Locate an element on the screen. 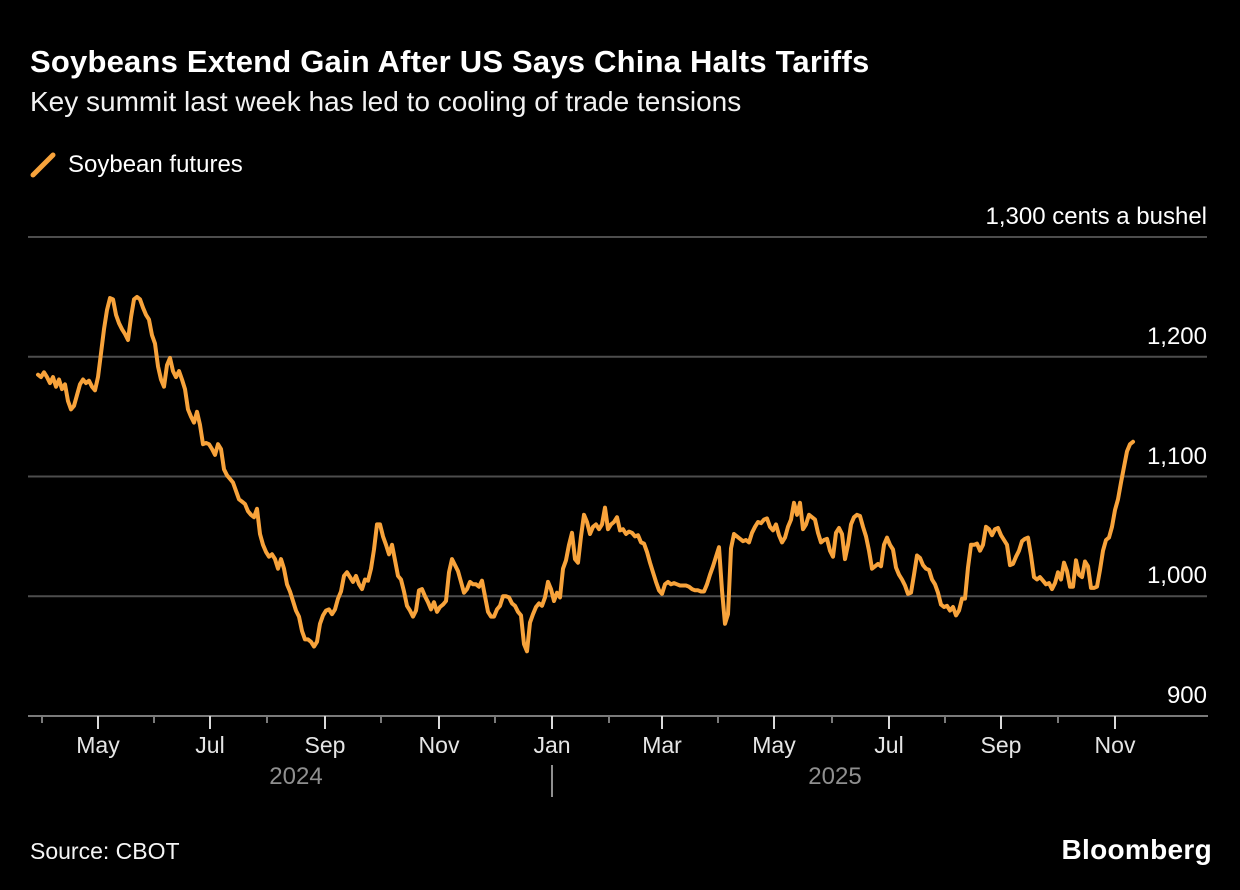 This screenshot has width=1240, height=890. y-axis-label-1100: 1,100 is located at coordinates (1176, 456).